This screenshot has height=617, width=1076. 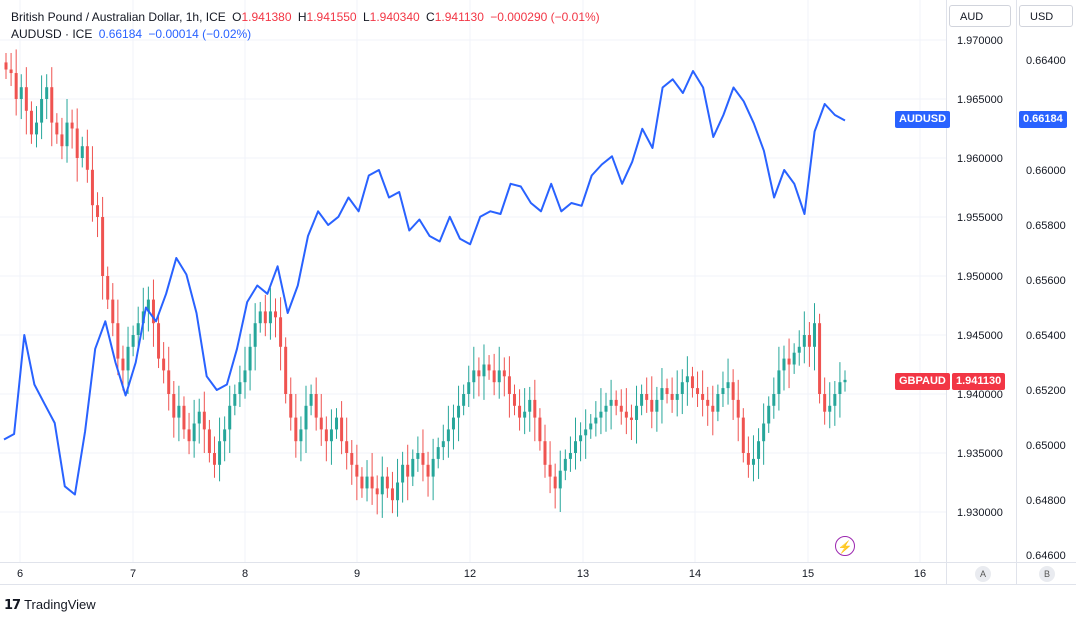 I want to click on right-scale-currency: USD, so click(x=1046, y=16).